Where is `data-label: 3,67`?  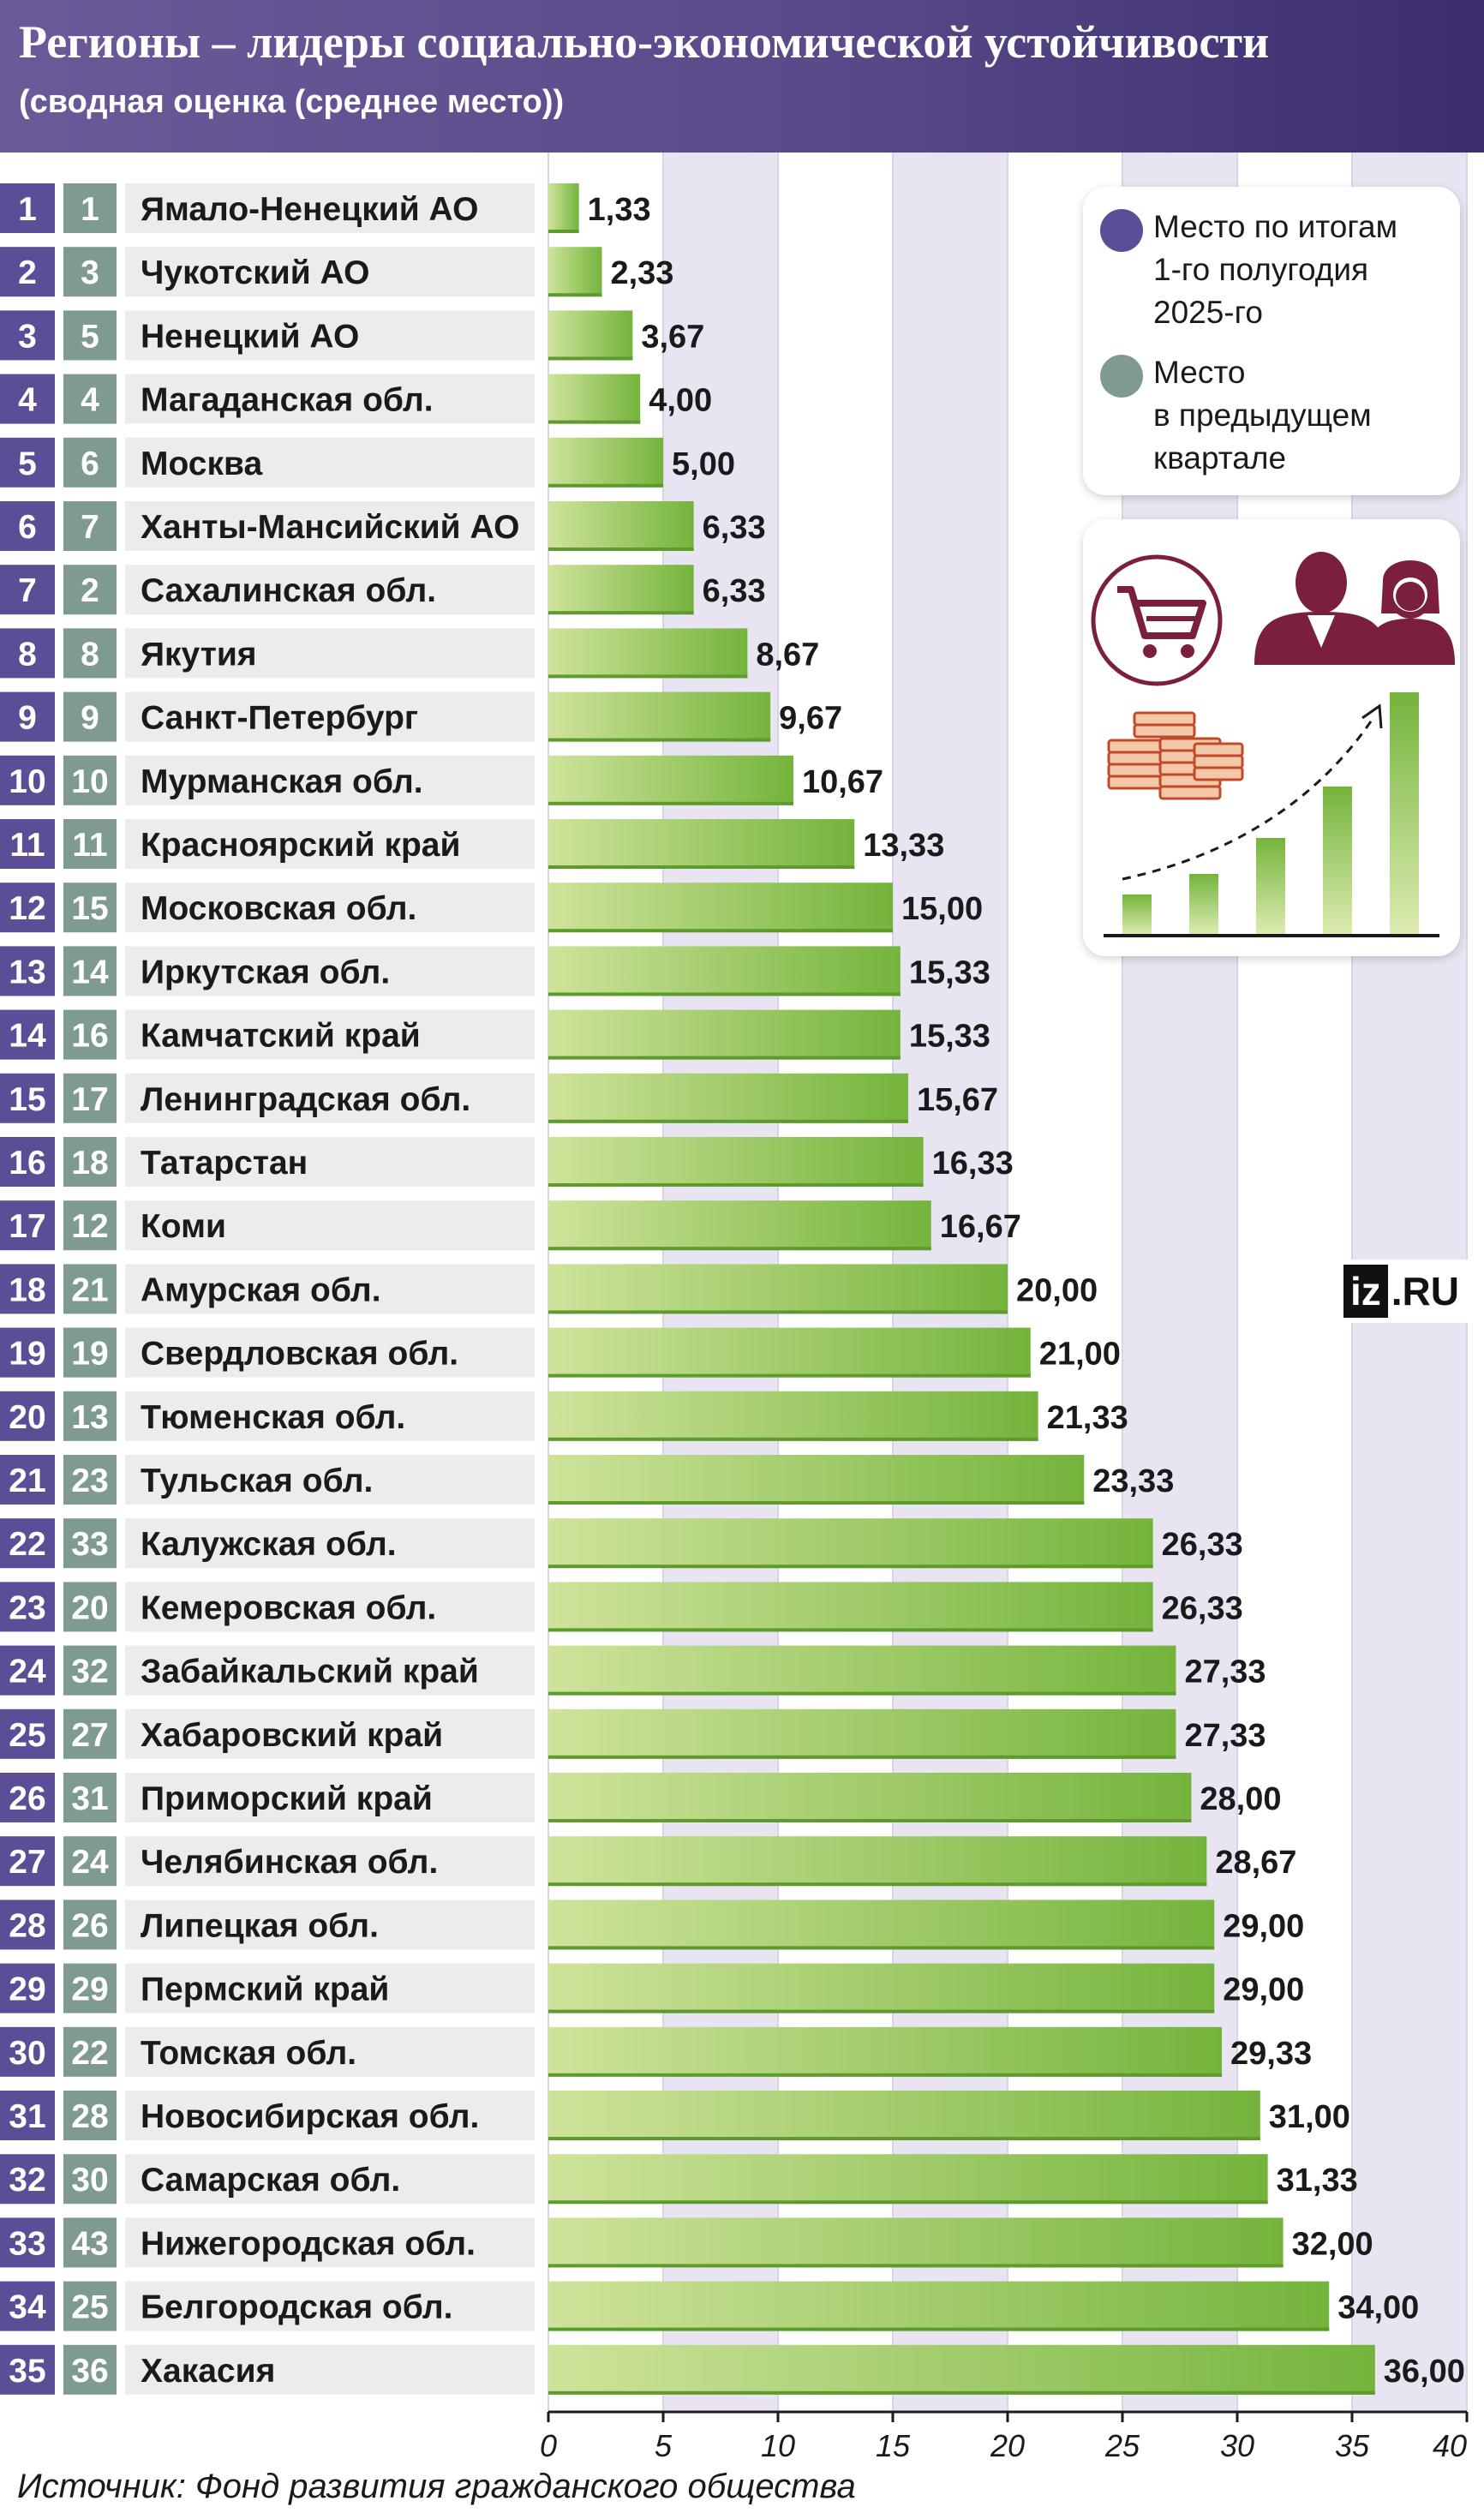
data-label: 3,67 is located at coordinates (672, 337).